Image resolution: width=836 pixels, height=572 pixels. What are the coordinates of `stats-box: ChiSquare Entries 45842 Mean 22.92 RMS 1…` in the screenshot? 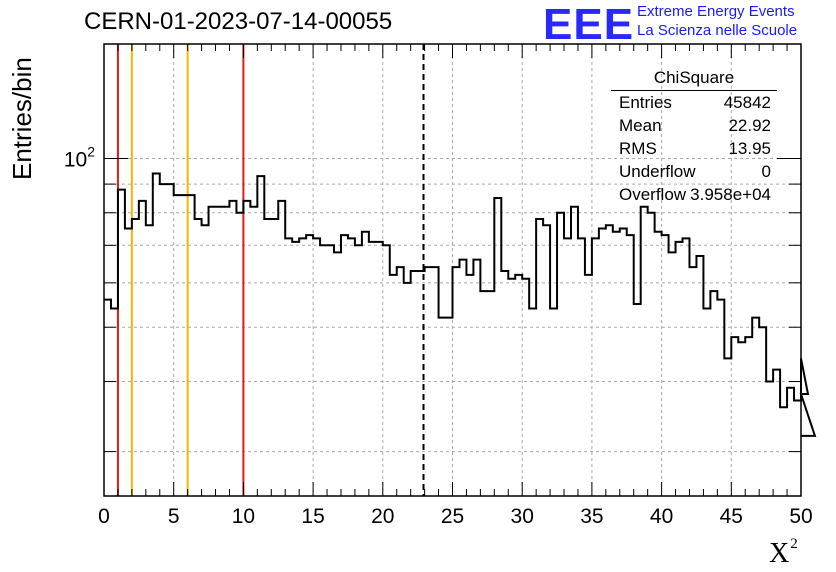 It's located at (694, 136).